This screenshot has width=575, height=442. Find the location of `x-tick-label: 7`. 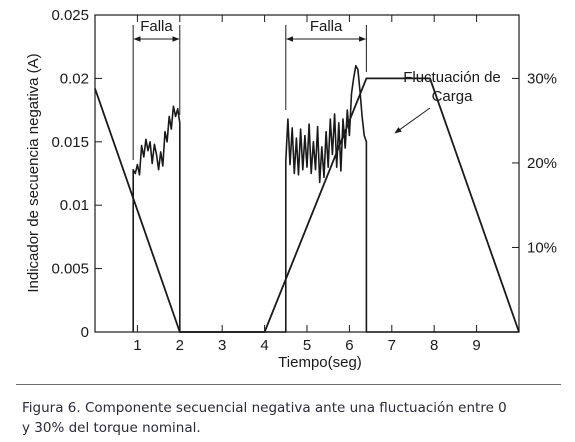

x-tick-label: 7 is located at coordinates (392, 345).